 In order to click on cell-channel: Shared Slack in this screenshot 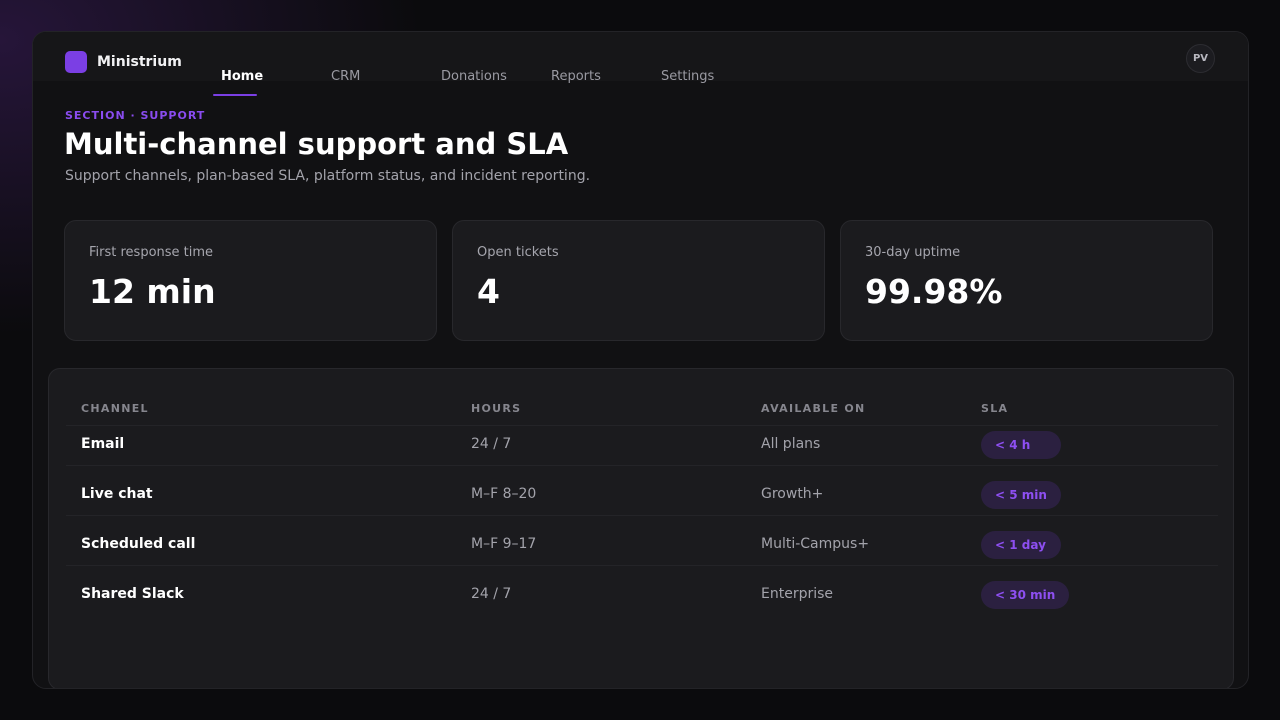, I will do `click(132, 594)`.